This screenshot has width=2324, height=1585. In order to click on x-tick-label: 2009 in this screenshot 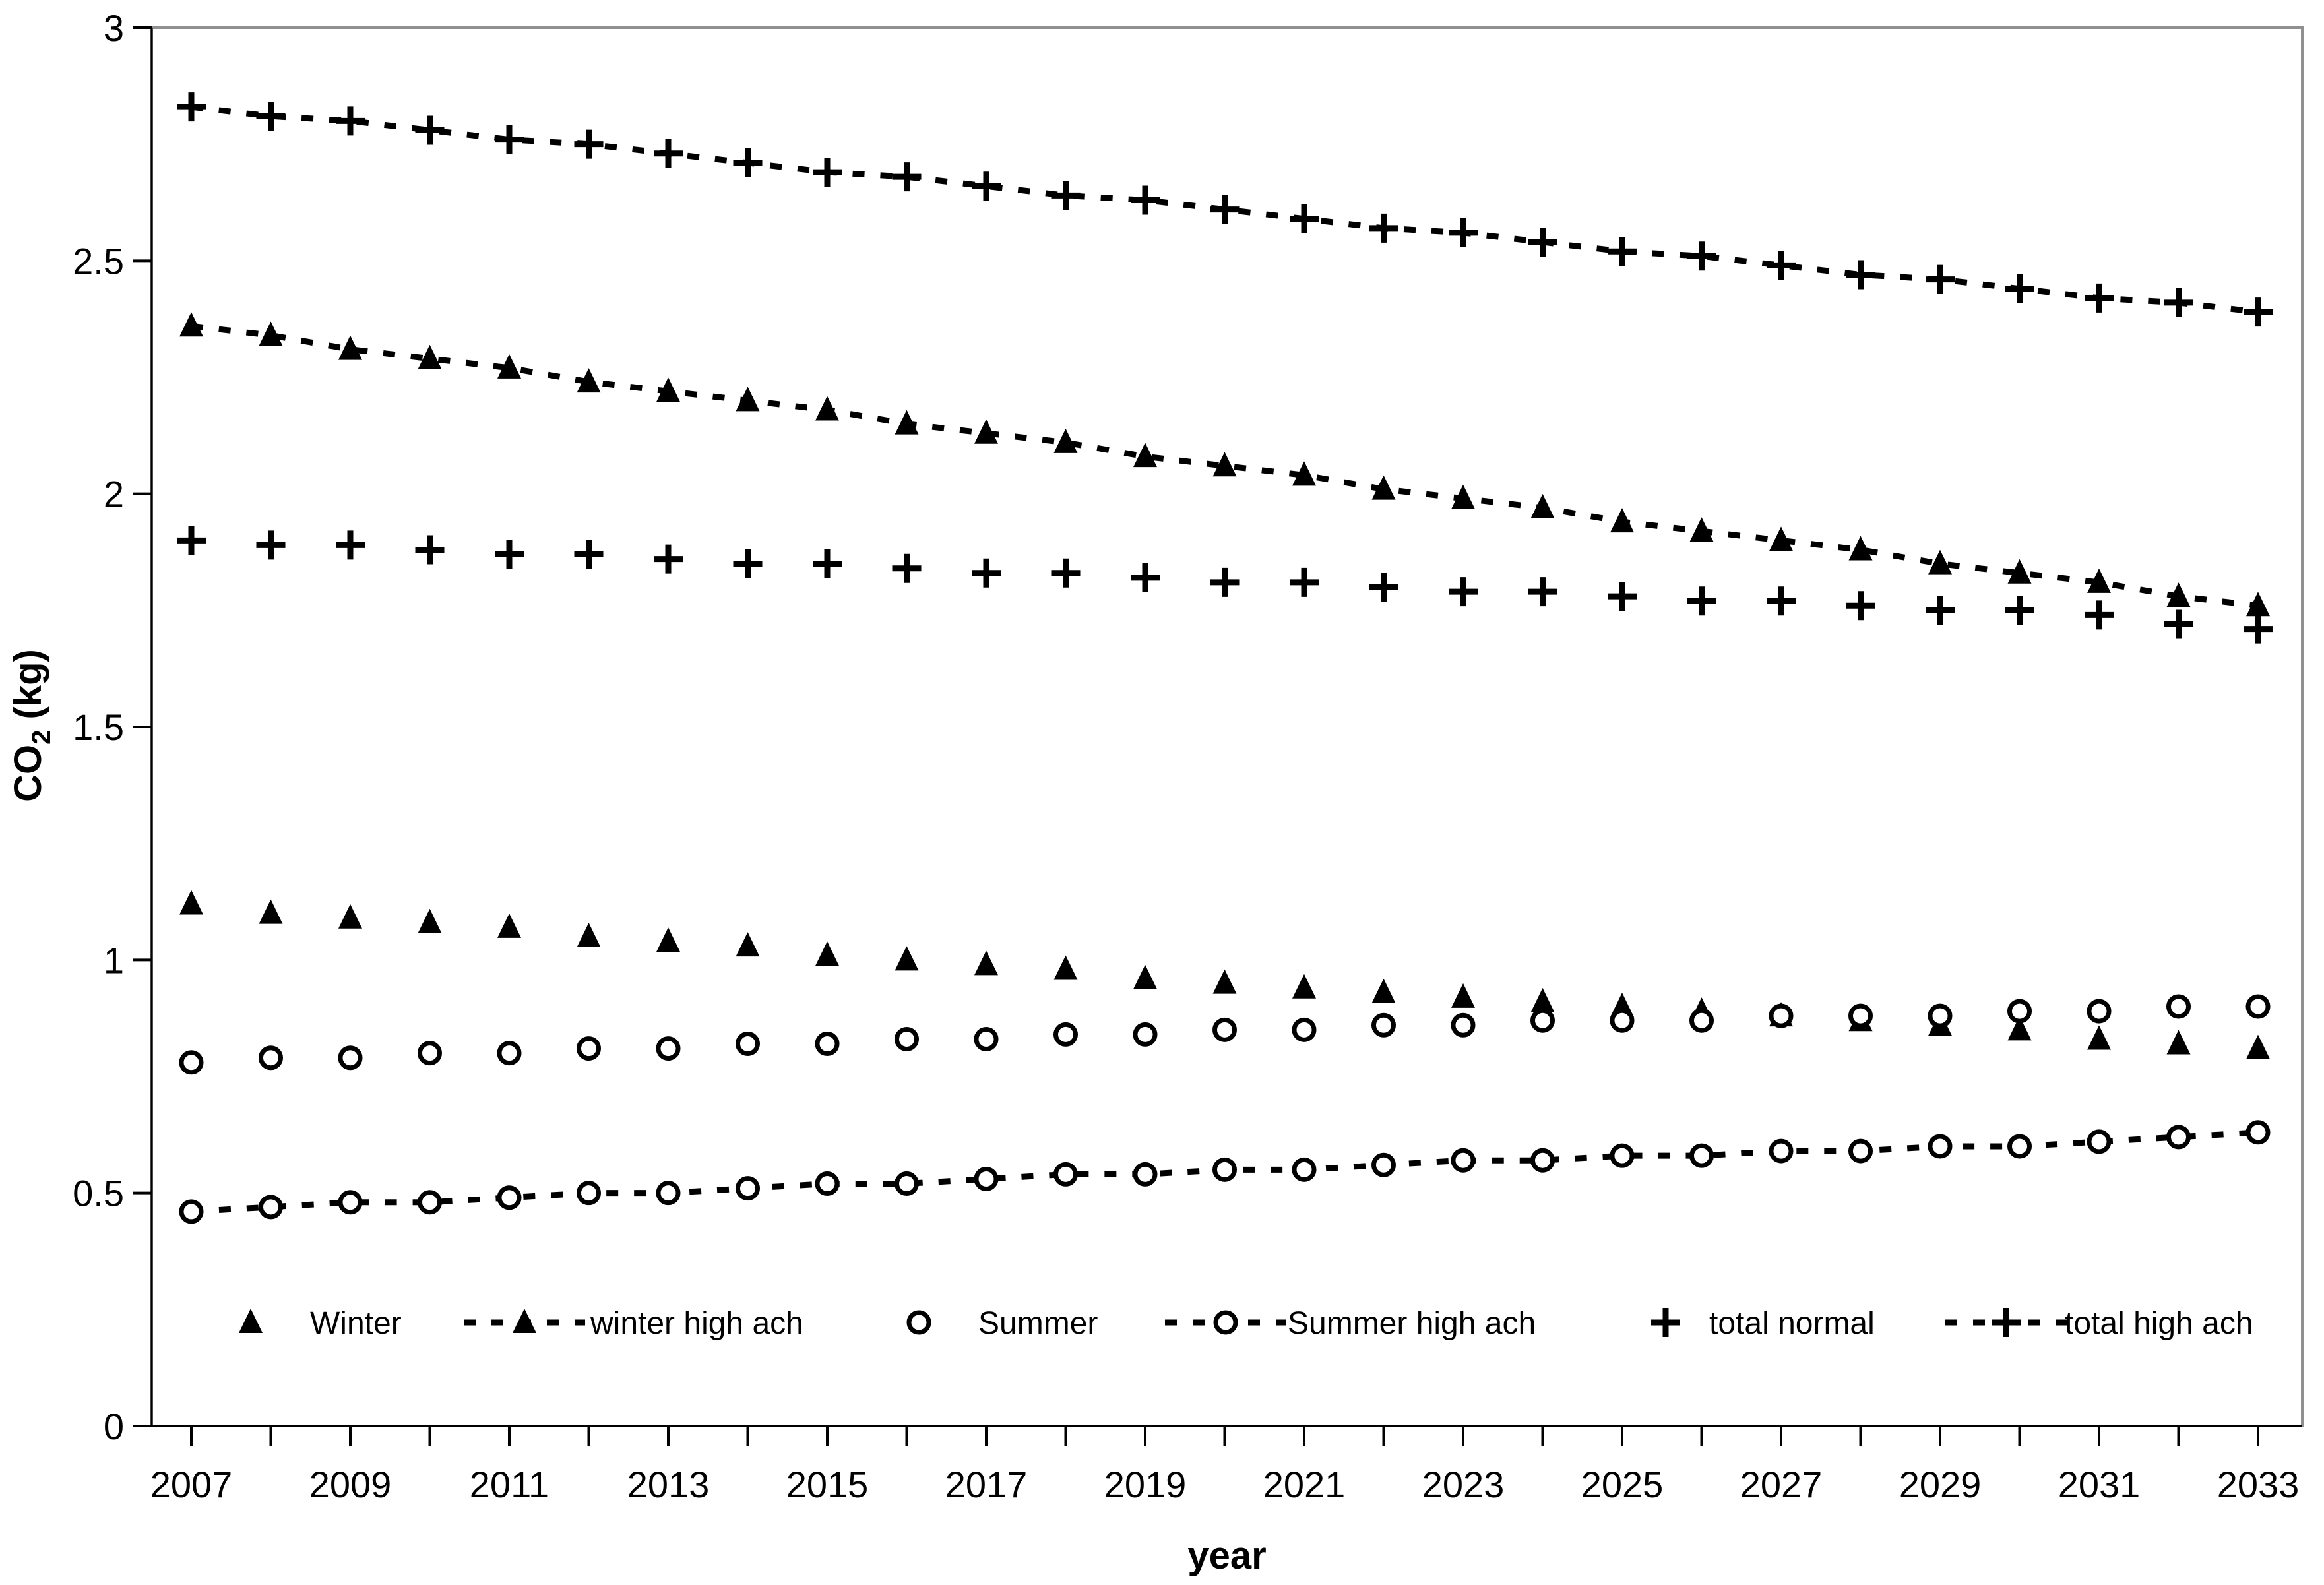, I will do `click(350, 1484)`.